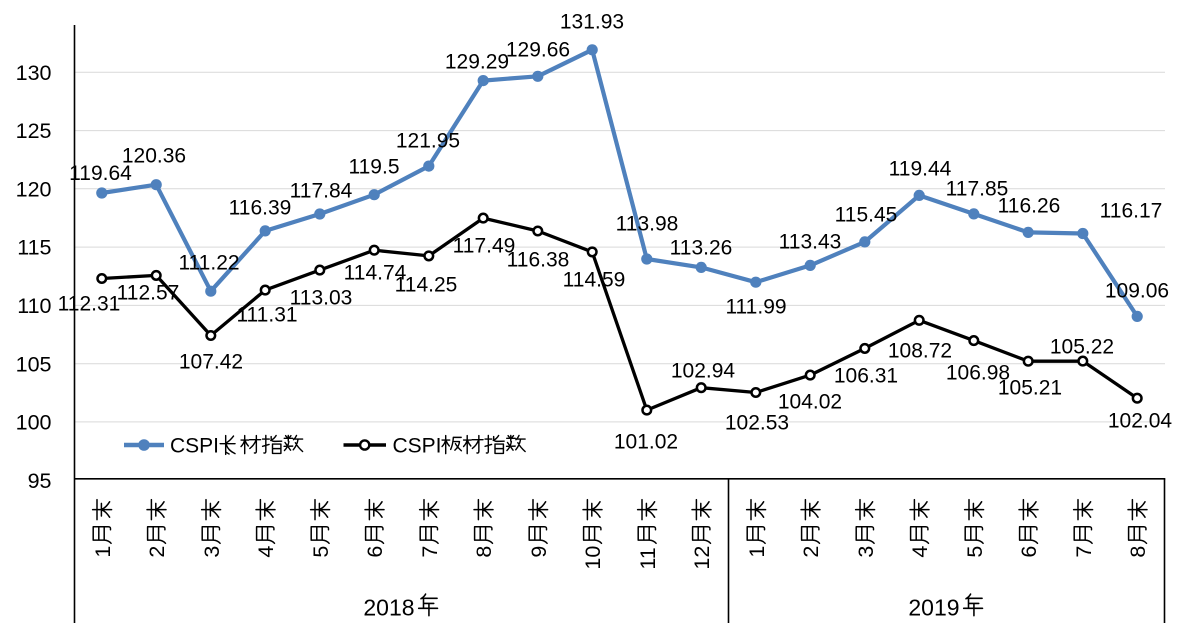  Describe the element at coordinates (592, 22) in the screenshot. I see `svg-text: 131.93` at that location.